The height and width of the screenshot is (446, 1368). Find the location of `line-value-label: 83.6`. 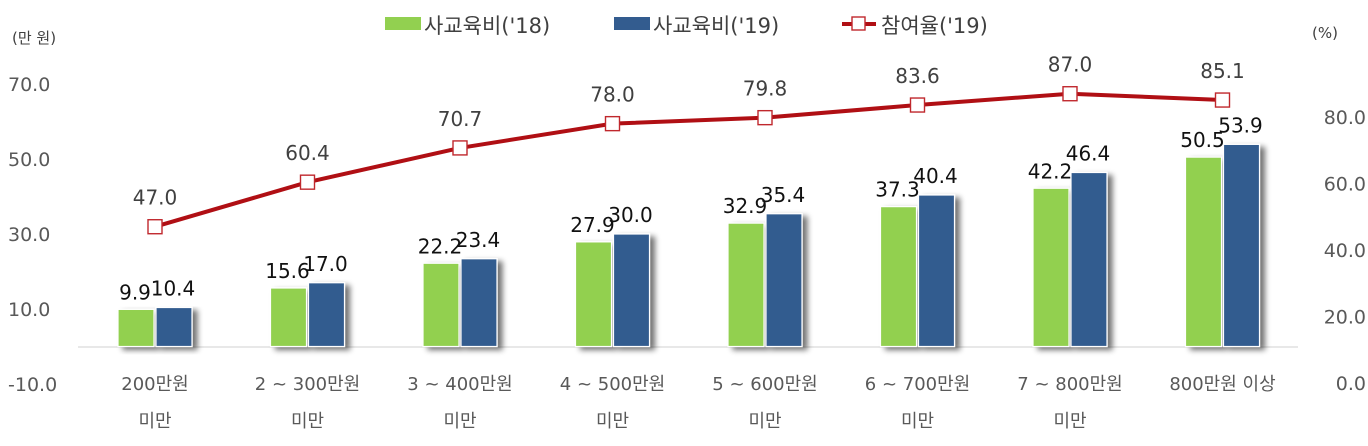

line-value-label: 83.6 is located at coordinates (917, 76).